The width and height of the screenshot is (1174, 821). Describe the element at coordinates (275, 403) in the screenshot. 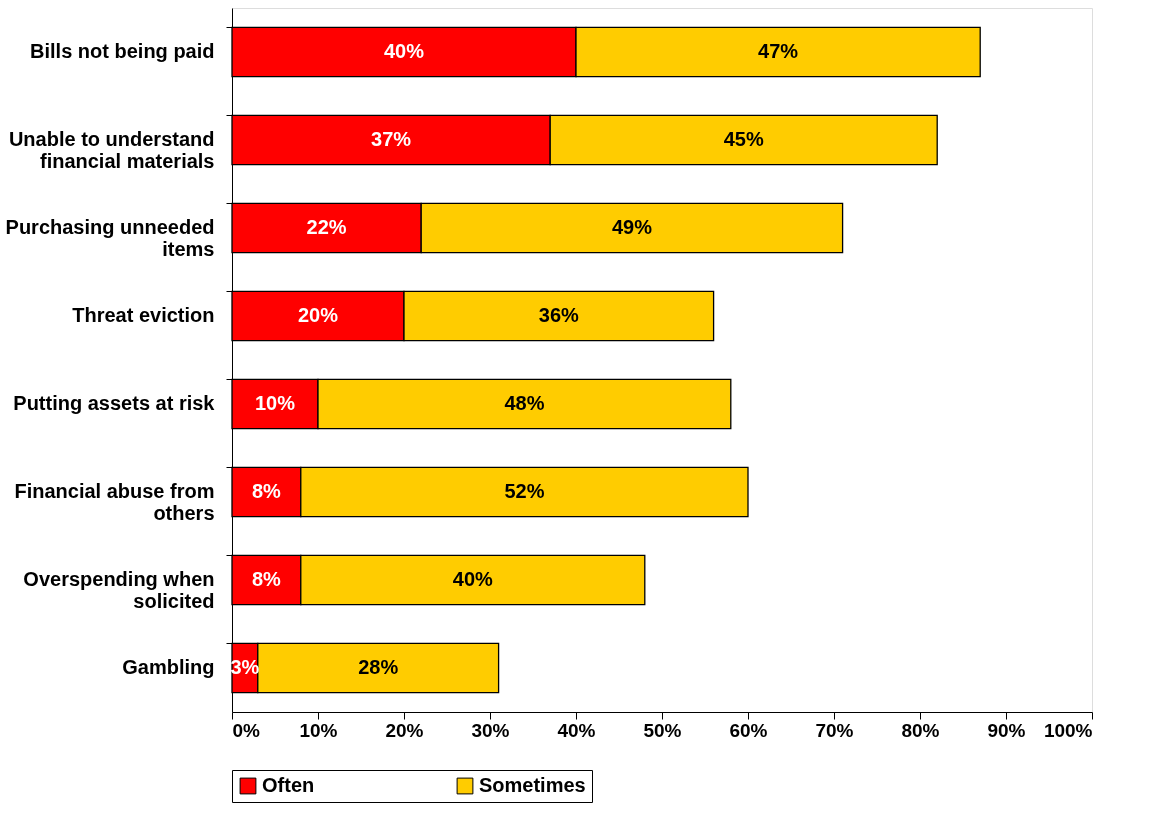

I see `data-label: 10%` at that location.